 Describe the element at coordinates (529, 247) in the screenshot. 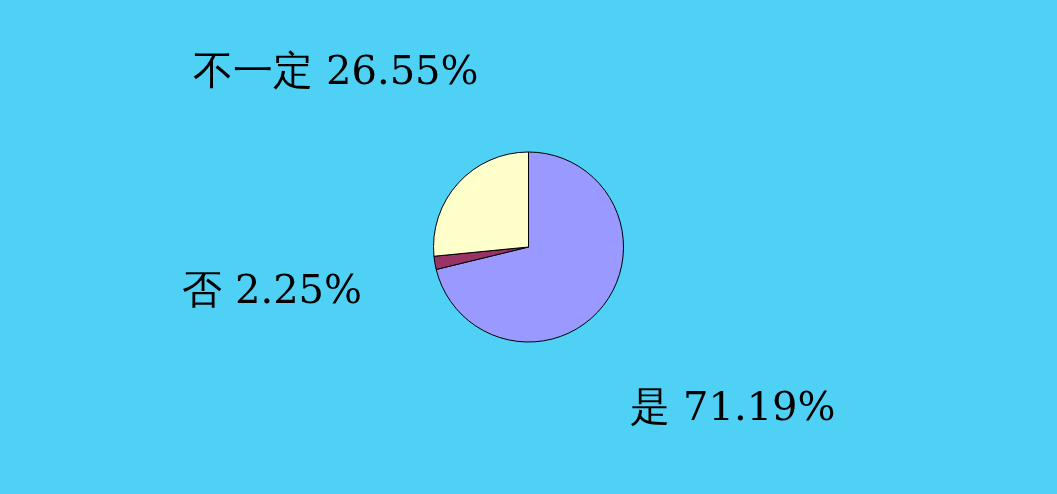

I see `pie-slice` at that location.